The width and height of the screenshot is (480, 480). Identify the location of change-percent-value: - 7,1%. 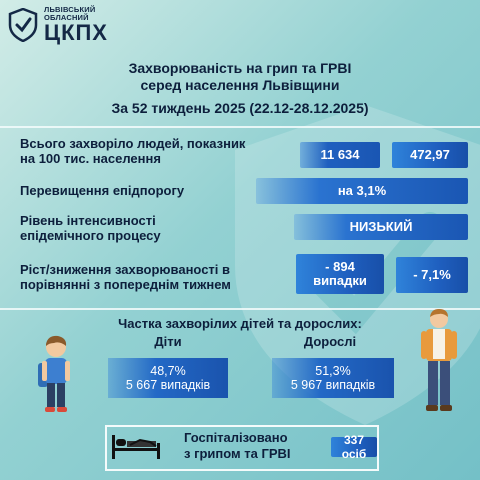
(432, 275).